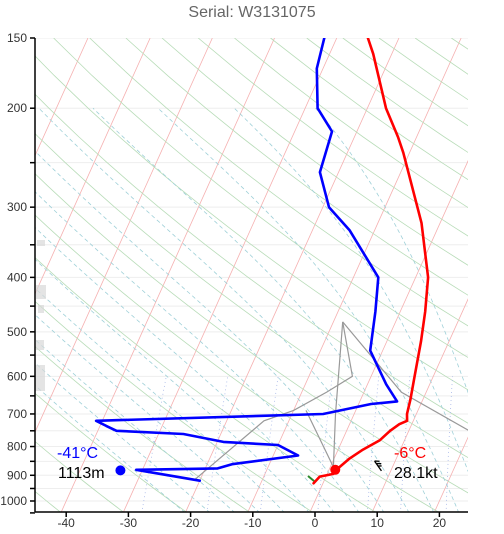 The height and width of the screenshot is (534, 504). I want to click on y-tick-label: 150, so click(17, 38).